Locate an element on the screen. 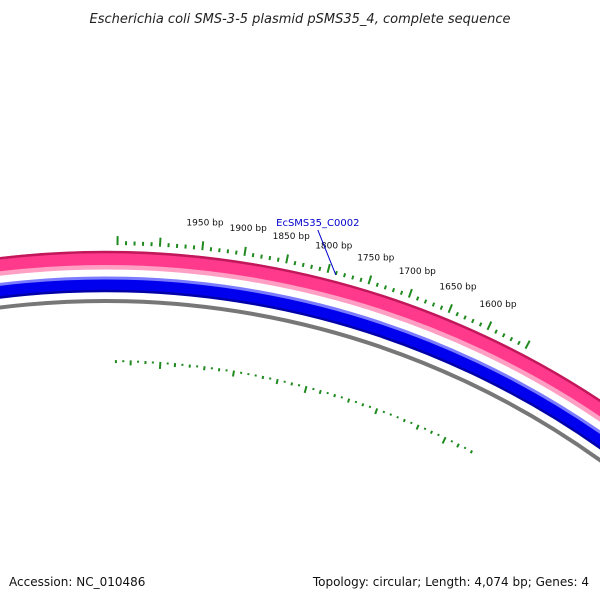 Image resolution: width=600 pixels, height=600 pixels. tick-label-1950: 1950 bp is located at coordinates (204, 223).